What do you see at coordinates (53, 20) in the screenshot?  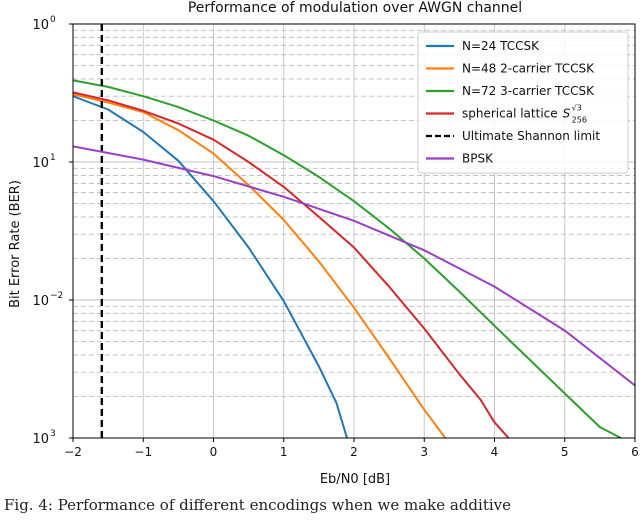 I see `y-tick-exponent: 0` at bounding box center [53, 20].